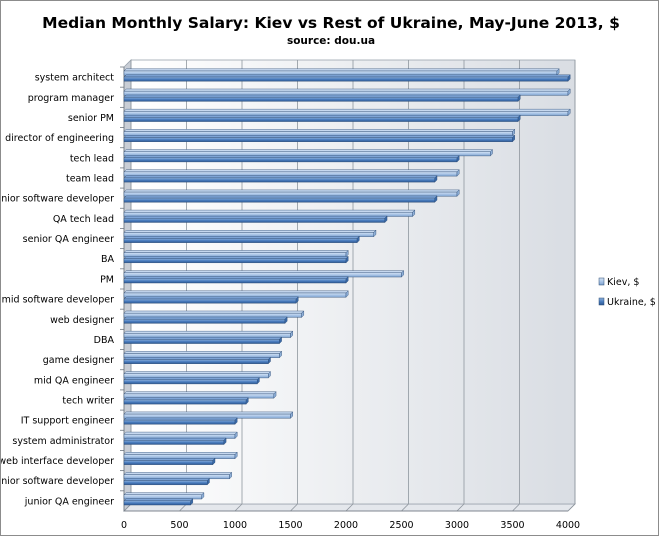 The width and height of the screenshot is (659, 537). I want to click on legend-swatch, so click(601, 301).